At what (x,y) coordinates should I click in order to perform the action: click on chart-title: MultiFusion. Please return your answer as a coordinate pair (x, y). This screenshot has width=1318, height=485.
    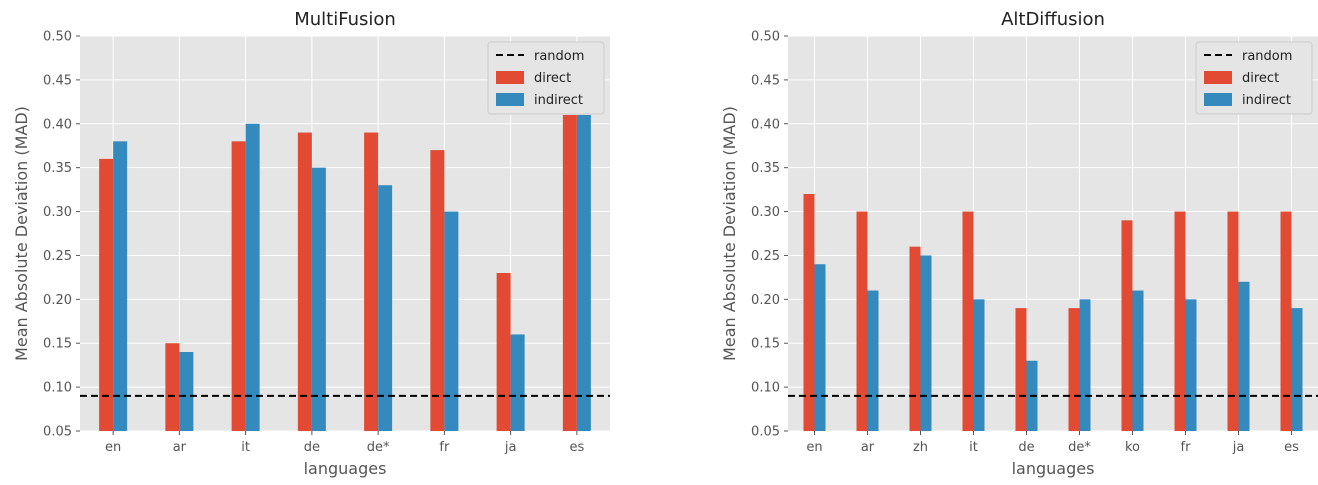
    Looking at the image, I should click on (345, 19).